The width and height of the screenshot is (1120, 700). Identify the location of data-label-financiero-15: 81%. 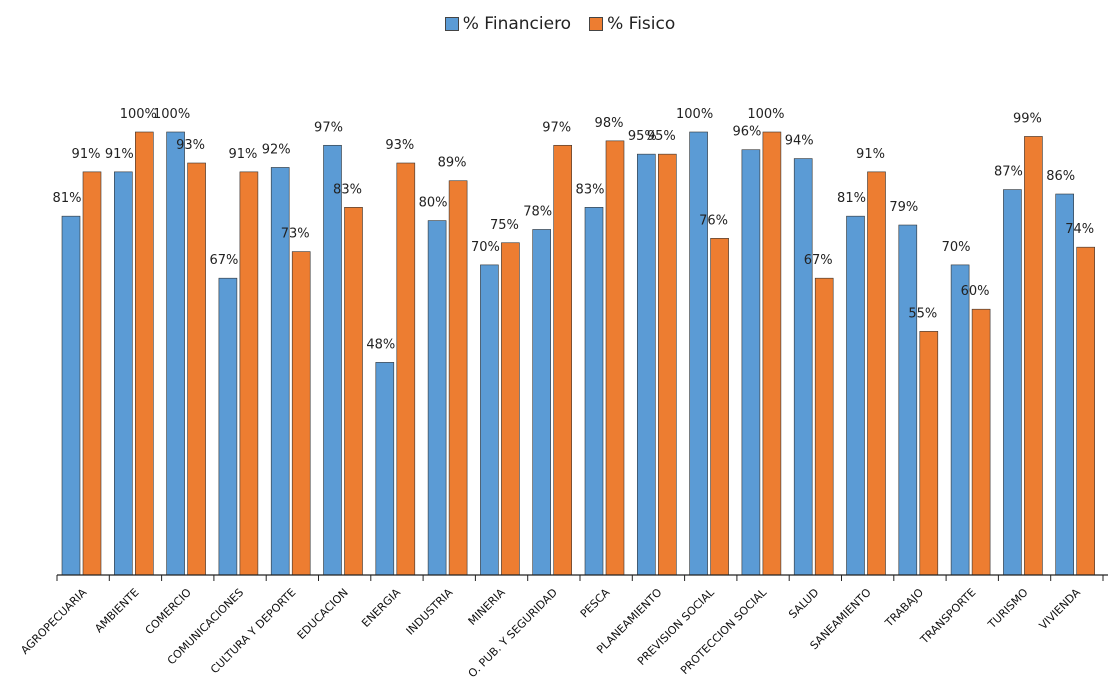
(851, 198).